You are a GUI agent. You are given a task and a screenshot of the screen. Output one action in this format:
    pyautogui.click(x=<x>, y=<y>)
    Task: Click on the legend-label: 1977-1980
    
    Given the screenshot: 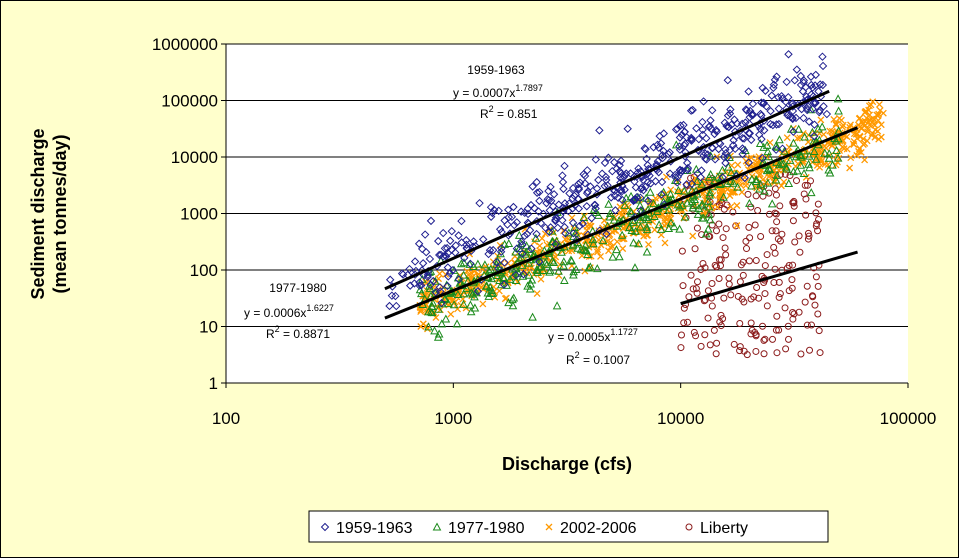 What is the action you would take?
    pyautogui.click(x=486, y=528)
    